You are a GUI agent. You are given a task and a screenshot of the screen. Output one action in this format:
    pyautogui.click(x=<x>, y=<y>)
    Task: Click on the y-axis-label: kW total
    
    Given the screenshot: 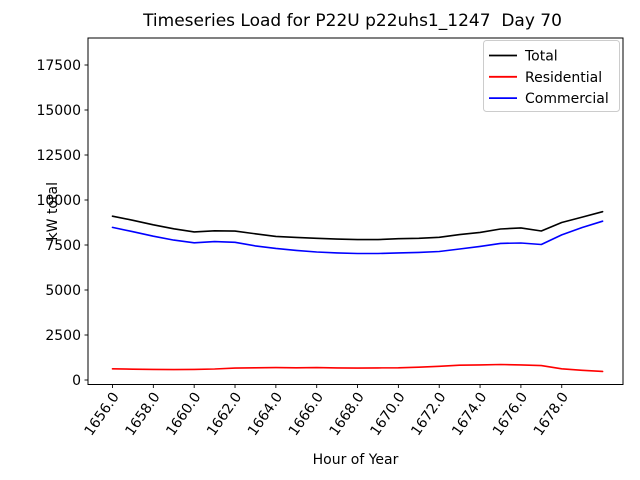 What is the action you would take?
    pyautogui.click(x=53, y=211)
    